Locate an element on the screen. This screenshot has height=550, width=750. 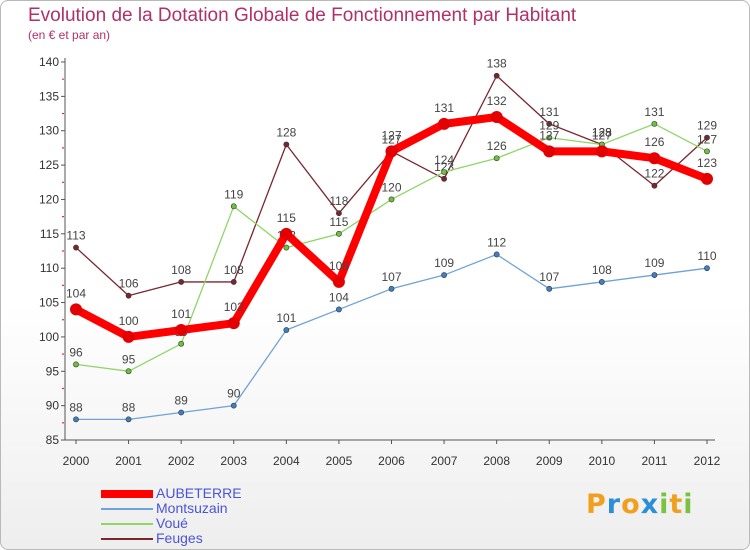
x-tick-label: 2000 is located at coordinates (76, 461).